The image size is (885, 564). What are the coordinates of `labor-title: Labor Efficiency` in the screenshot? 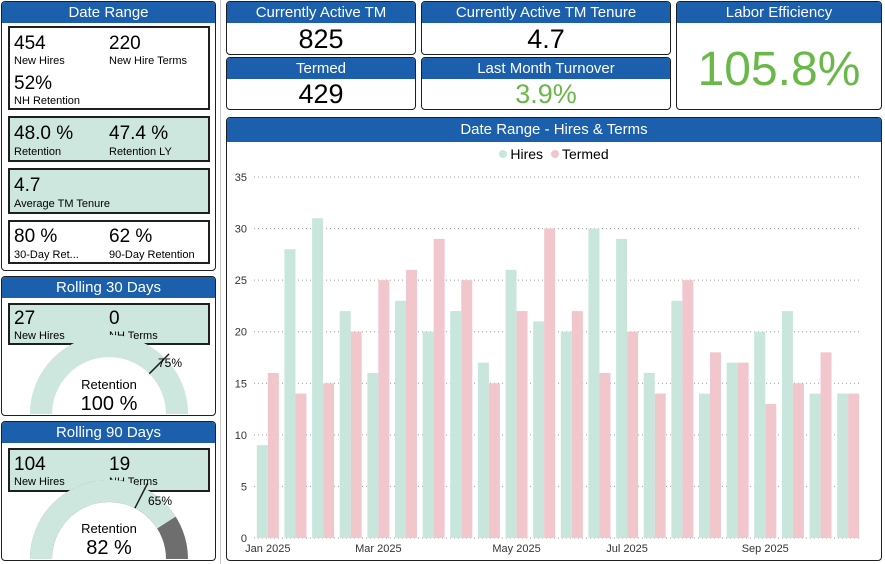 It's located at (779, 12).